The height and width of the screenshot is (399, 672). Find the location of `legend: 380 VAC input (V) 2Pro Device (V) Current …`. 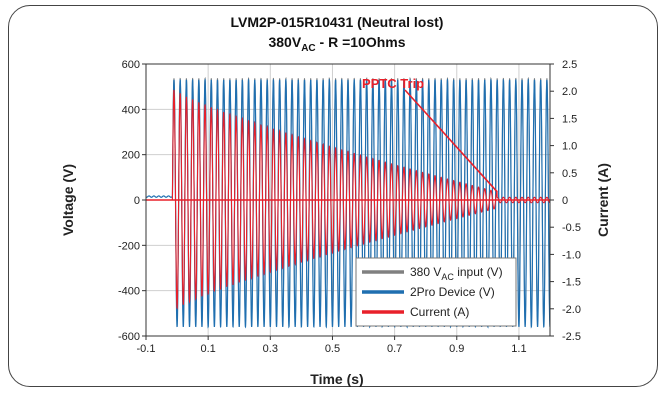

legend: 380 VAC input (V) 2Pro Device (V) Current … is located at coordinates (436, 292).